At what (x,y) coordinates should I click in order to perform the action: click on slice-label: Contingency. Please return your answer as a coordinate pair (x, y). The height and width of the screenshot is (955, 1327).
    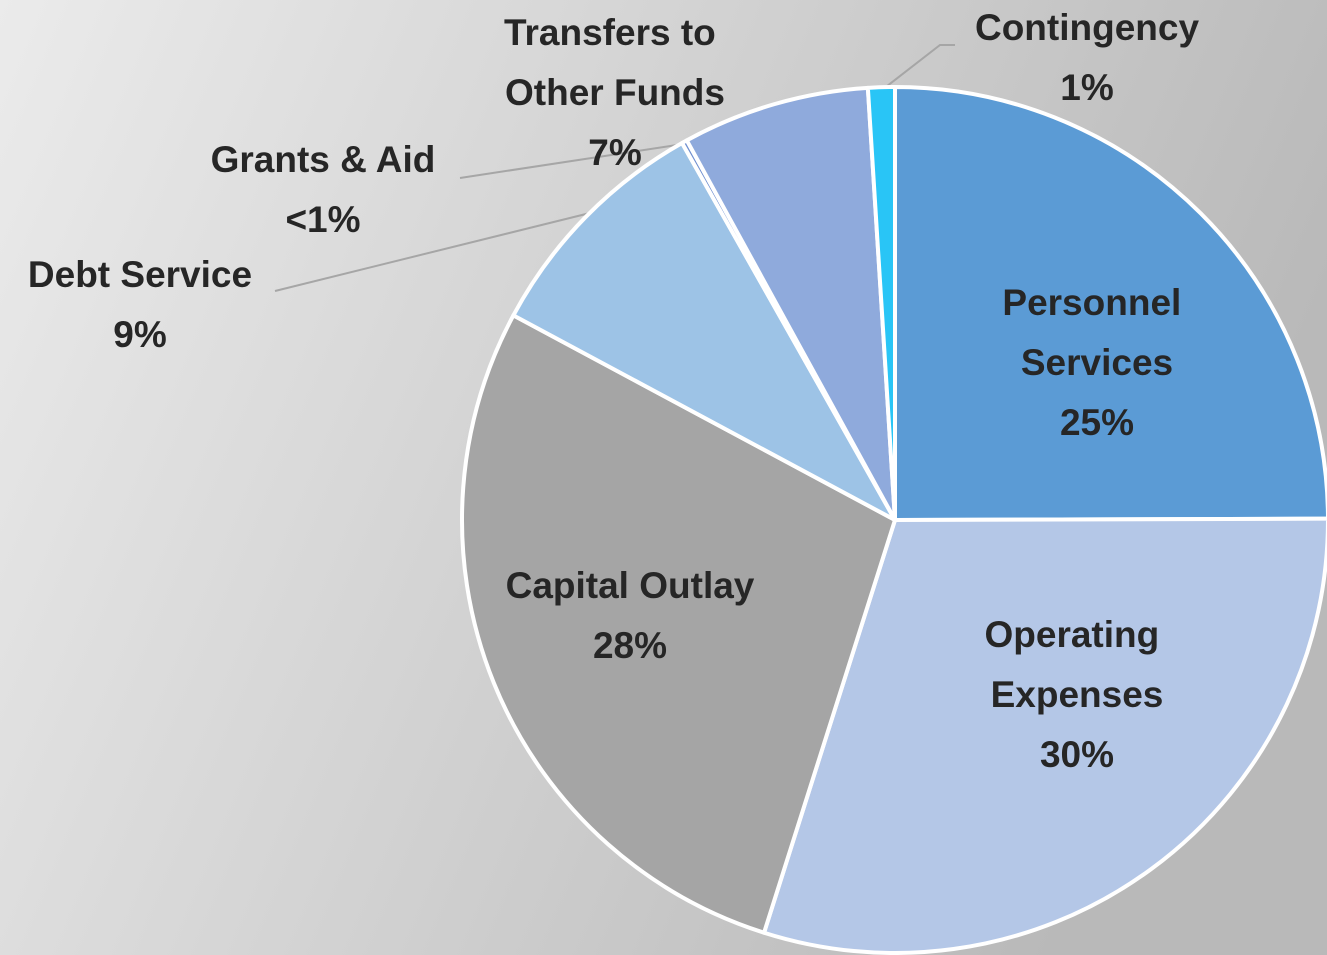
    Looking at the image, I should click on (1087, 27).